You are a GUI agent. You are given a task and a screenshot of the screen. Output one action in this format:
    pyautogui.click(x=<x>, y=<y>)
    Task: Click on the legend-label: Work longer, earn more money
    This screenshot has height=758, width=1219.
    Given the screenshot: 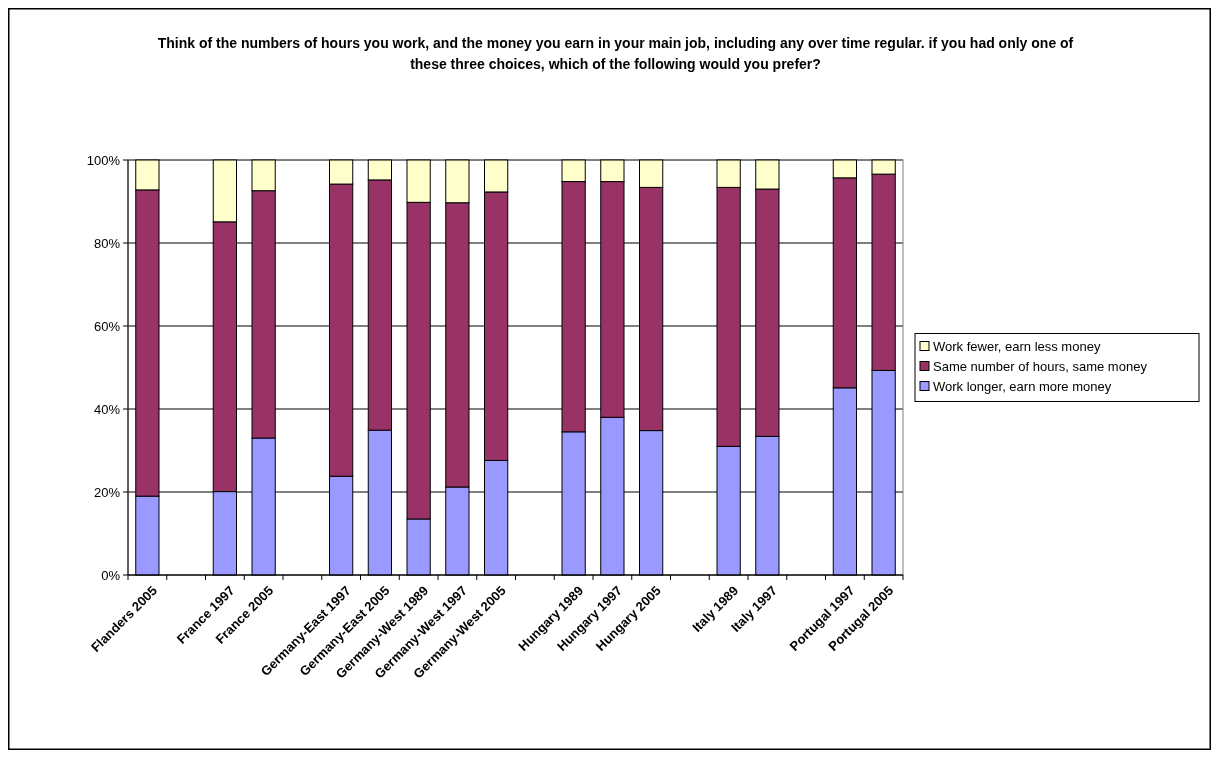 What is the action you would take?
    pyautogui.click(x=1022, y=387)
    